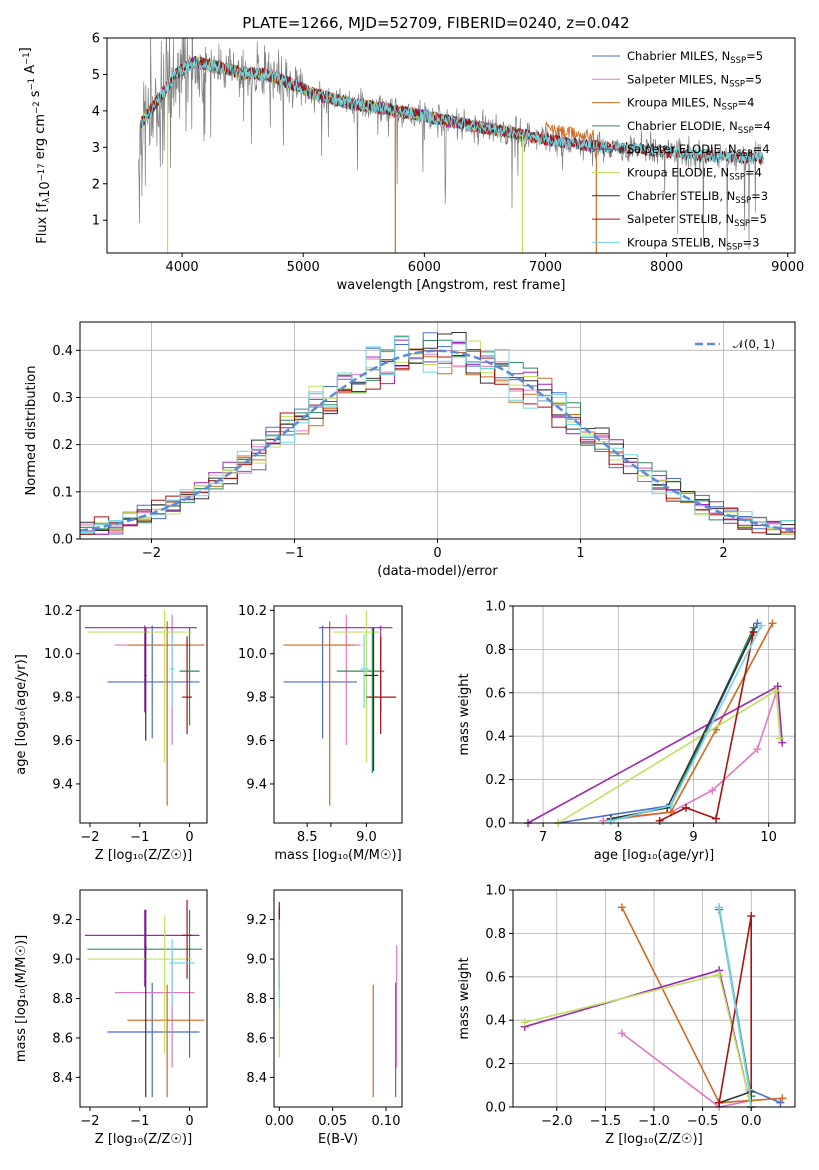  I want to click on y-tick-label: 3, so click(96, 148).